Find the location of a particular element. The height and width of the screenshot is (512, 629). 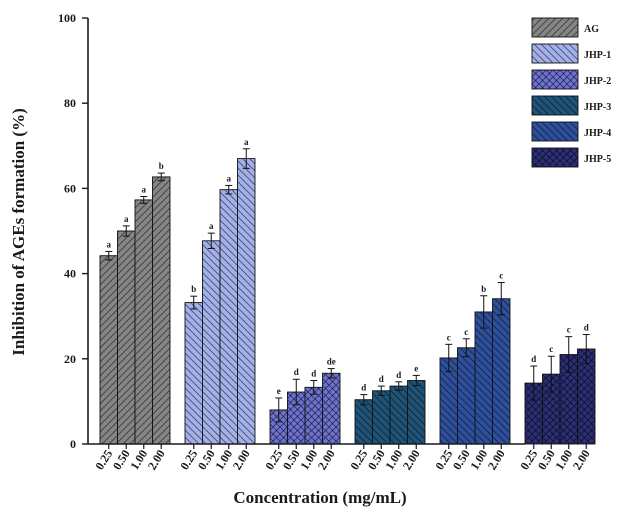

y-tick-label: 100 is located at coordinates (67, 18).